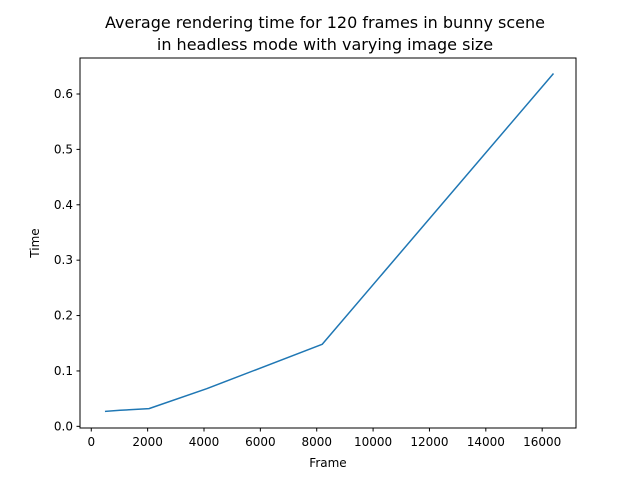 This screenshot has height=480, width=640. I want to click on y-axis-ticks: 0.0 0.1 0.2 0.3 0.4 0.5 0.6, so click(67, 260).